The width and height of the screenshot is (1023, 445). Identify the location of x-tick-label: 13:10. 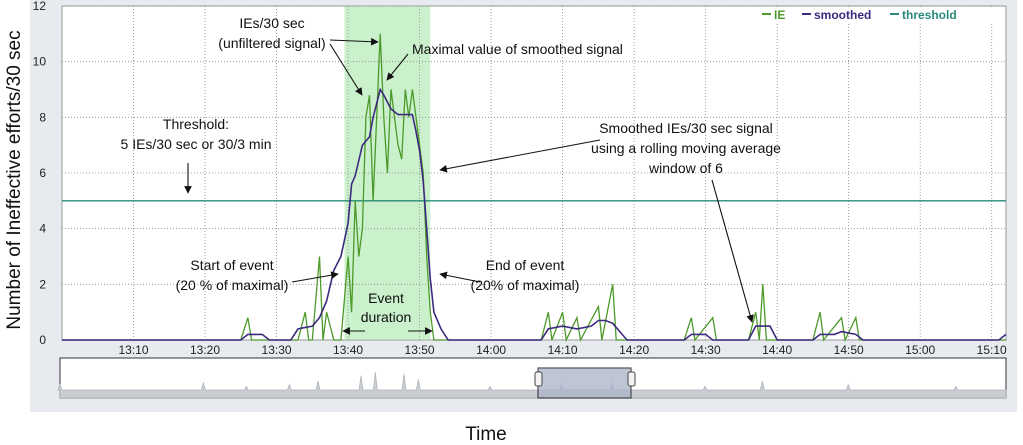
(133, 350).